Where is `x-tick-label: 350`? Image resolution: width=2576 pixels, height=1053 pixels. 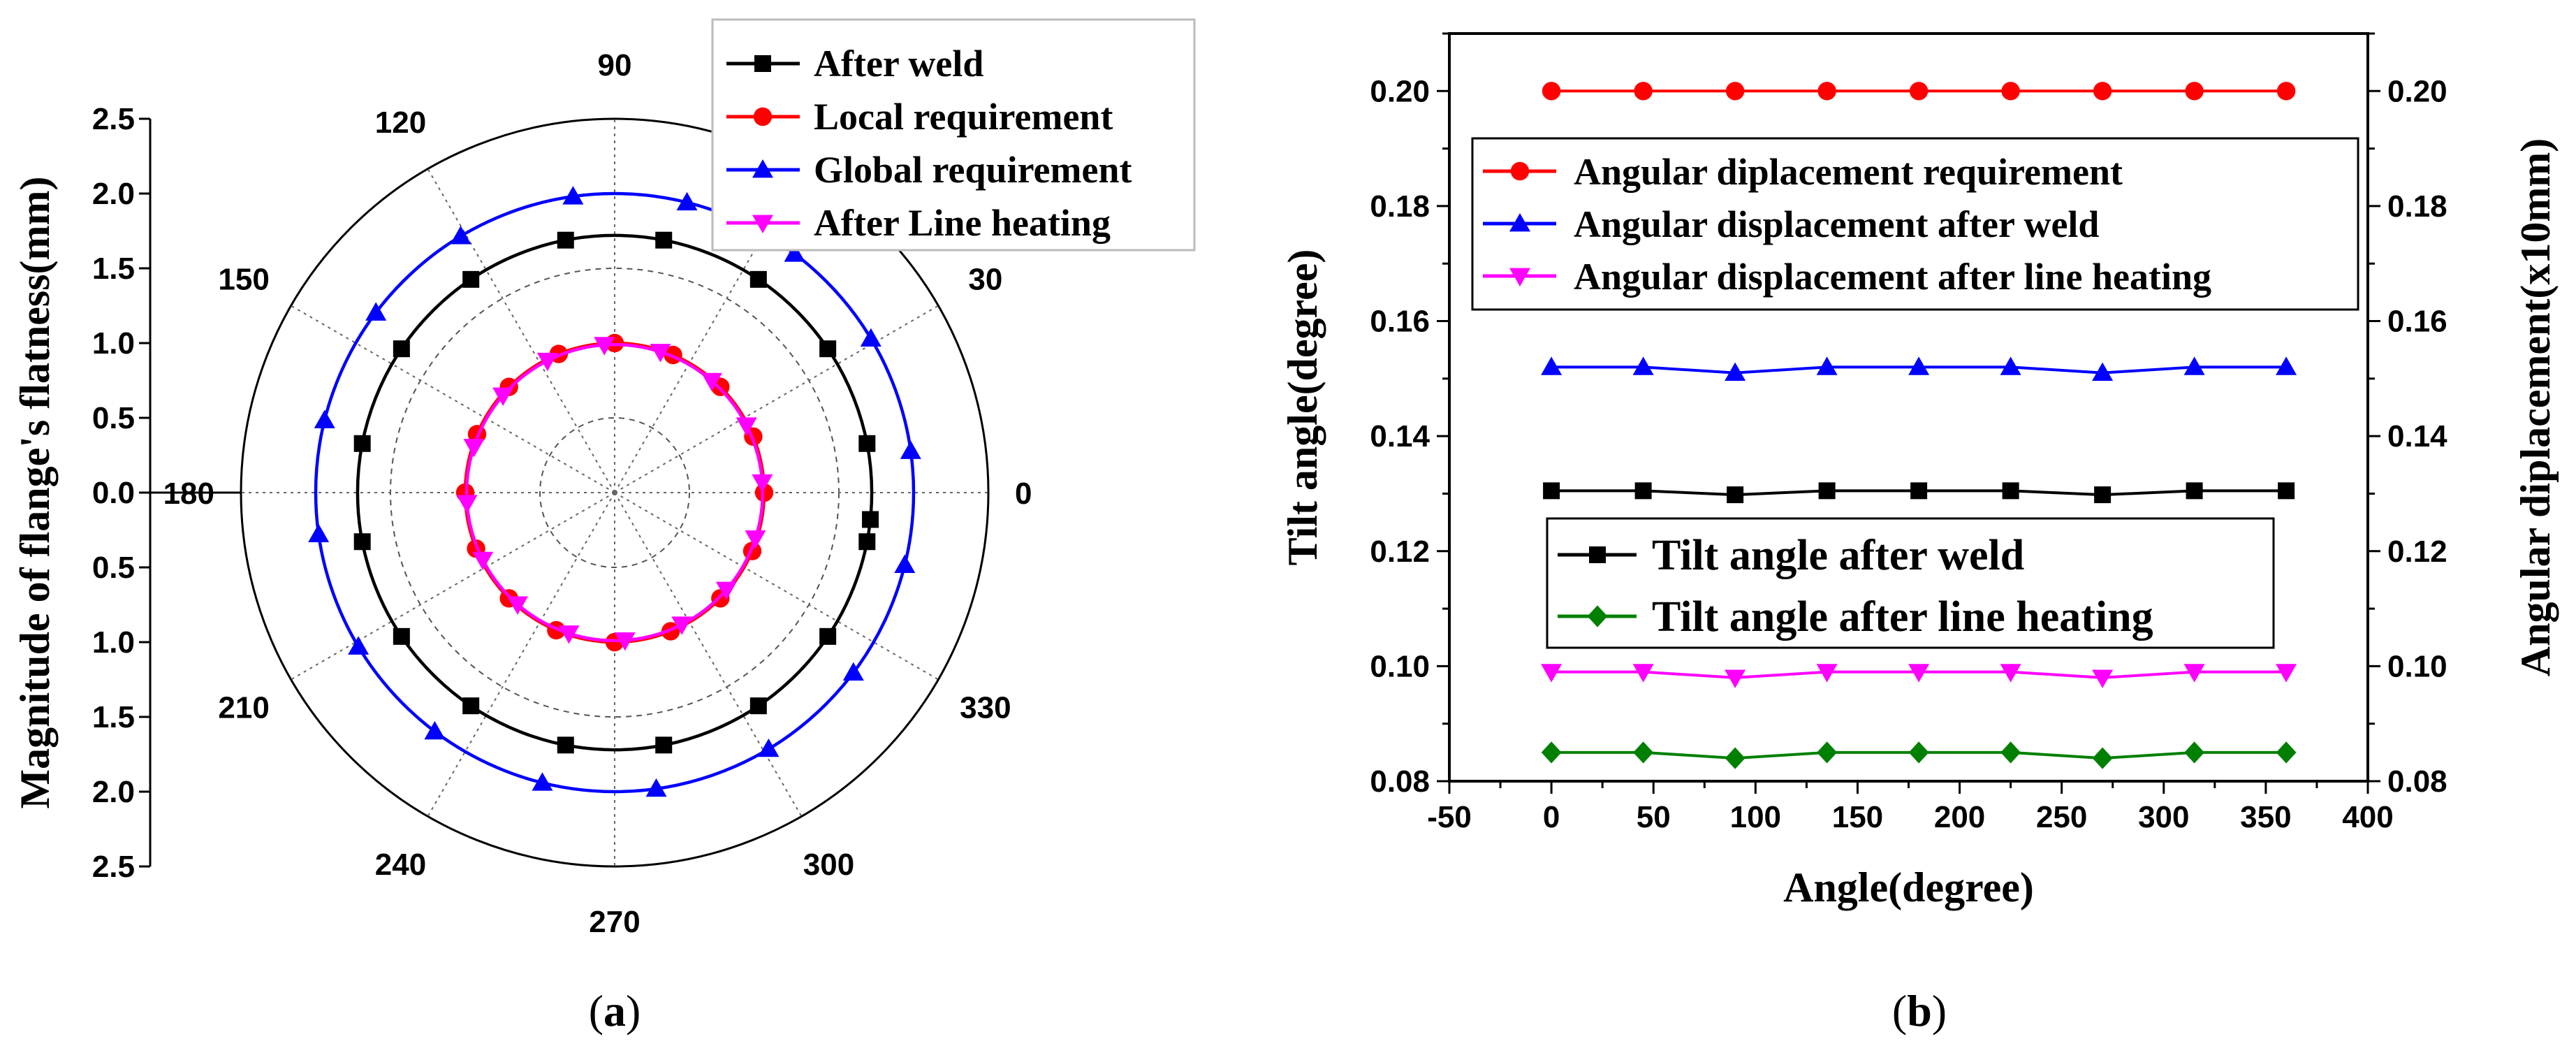
x-tick-label: 350 is located at coordinates (2265, 817).